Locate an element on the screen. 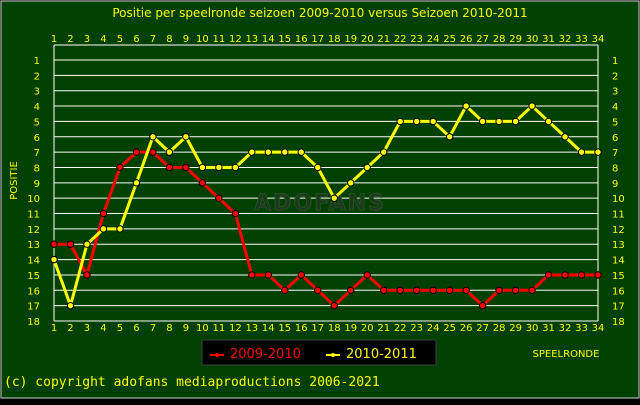 The height and width of the screenshot is (405, 640). x-tick-label-top: 5 is located at coordinates (120, 39).